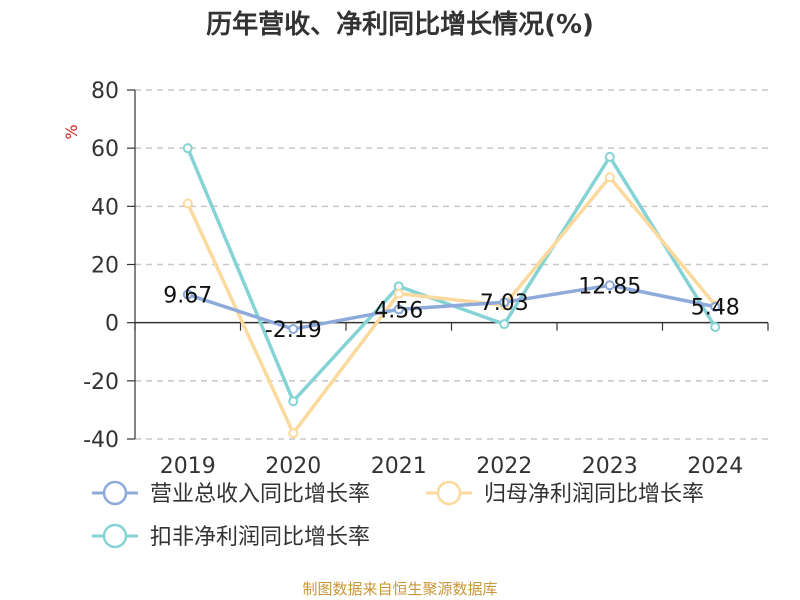 The height and width of the screenshot is (600, 800). I want to click on x-tick-label: 2019, so click(188, 466).